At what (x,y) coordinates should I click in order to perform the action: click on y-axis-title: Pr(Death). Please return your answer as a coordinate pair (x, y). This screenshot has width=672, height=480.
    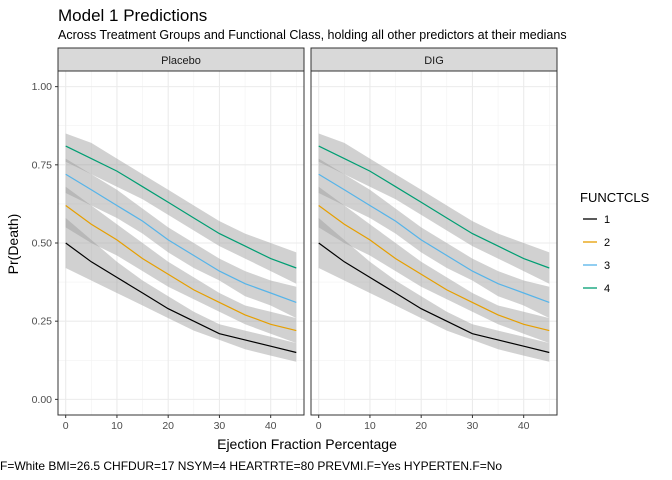
    Looking at the image, I should click on (13, 244).